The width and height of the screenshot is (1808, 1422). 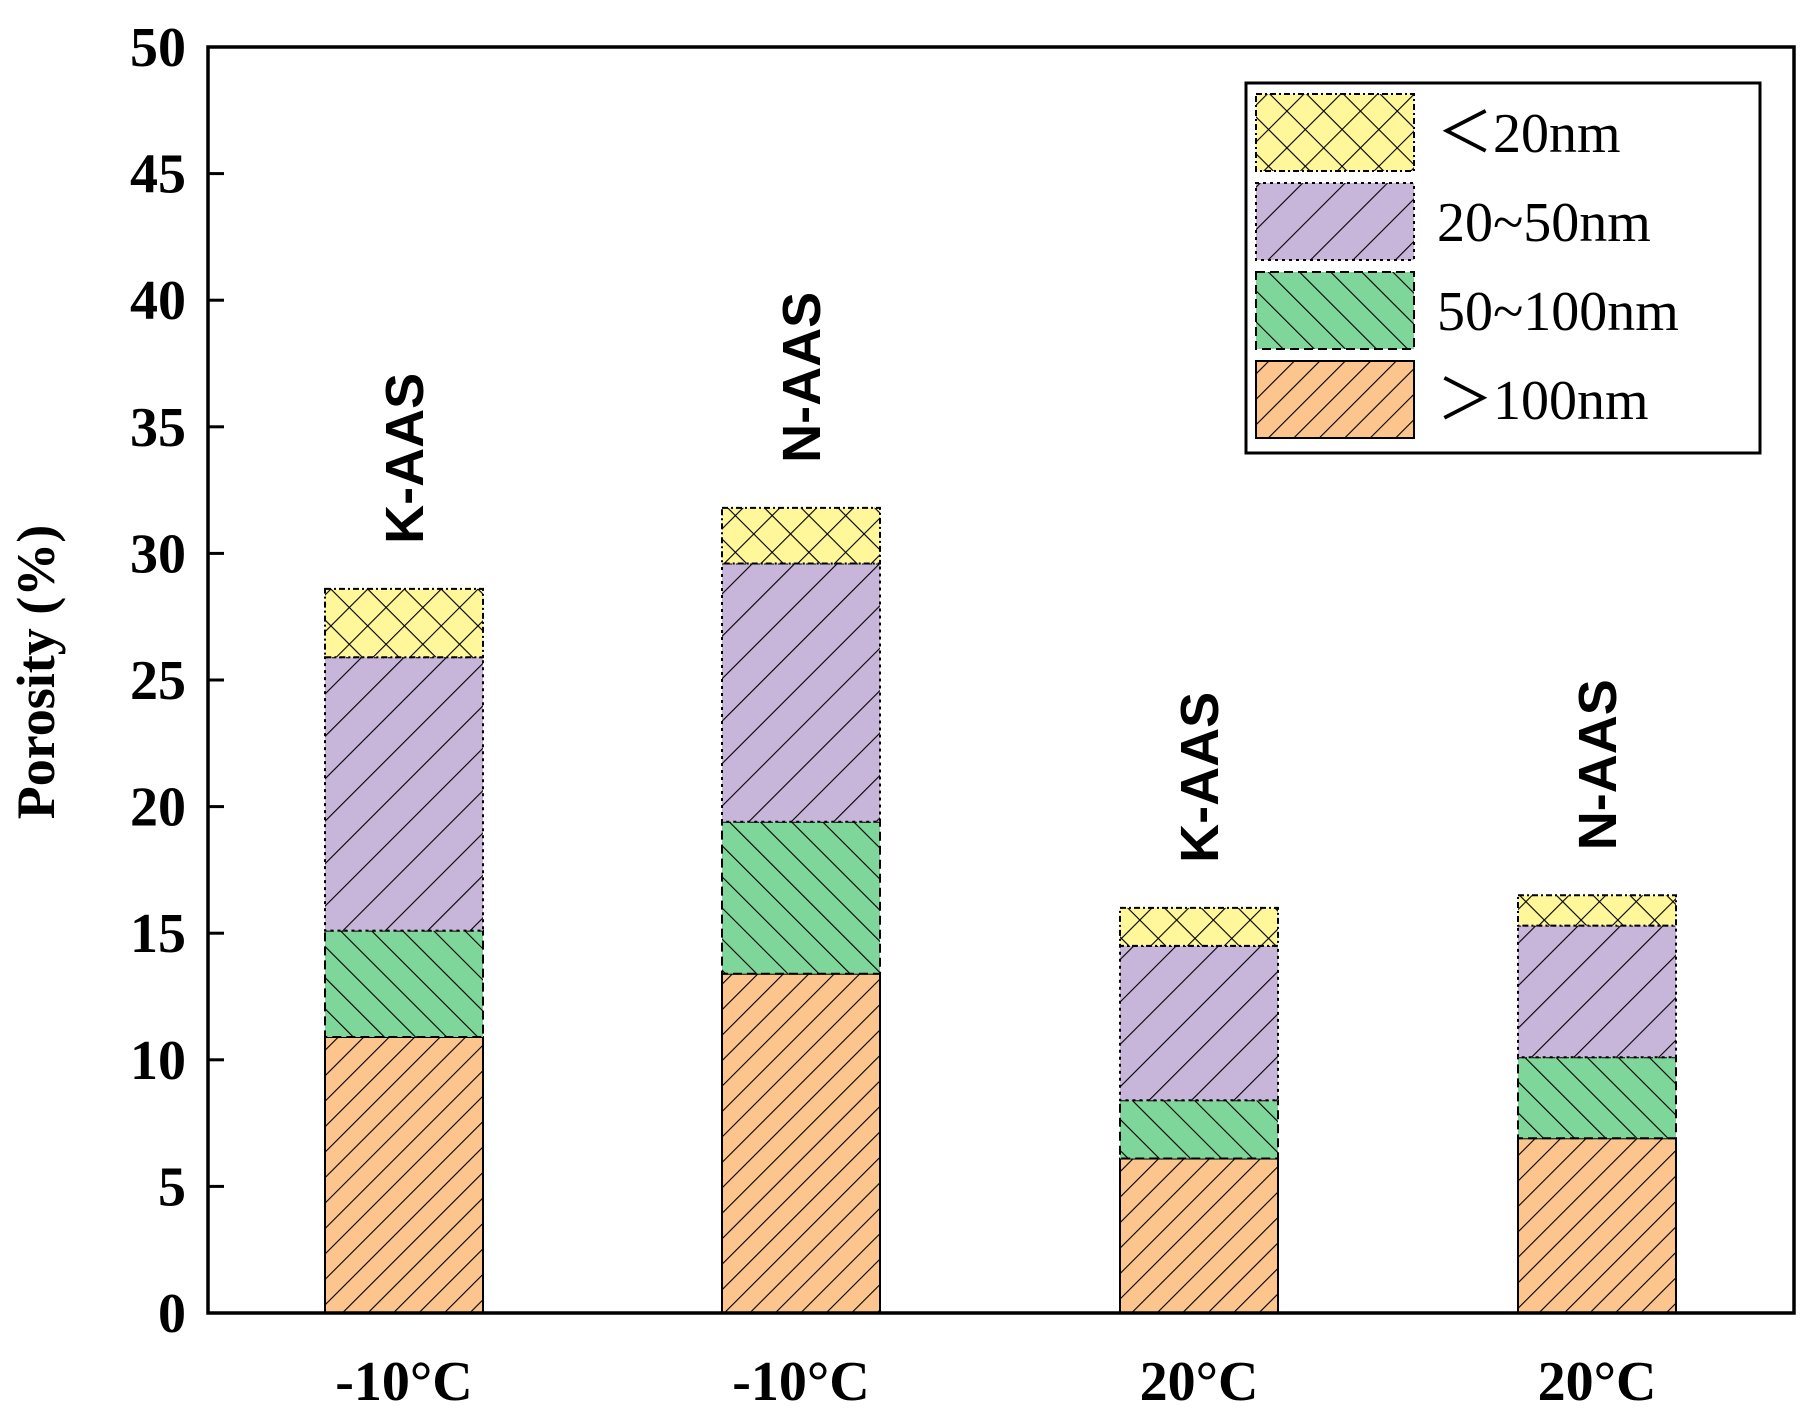 What do you see at coordinates (1199, 926) in the screenshot?
I see `bar-3-20nm` at bounding box center [1199, 926].